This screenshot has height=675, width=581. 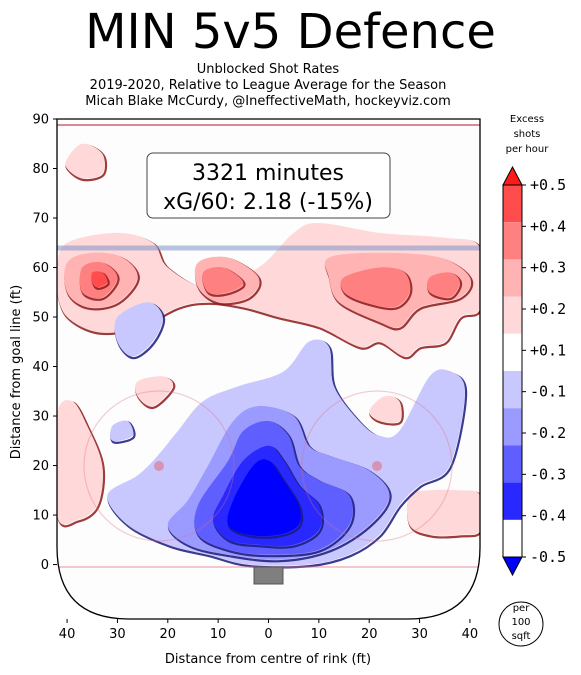 I want to click on colorbar-tick-label: +0.2, so click(x=548, y=309).